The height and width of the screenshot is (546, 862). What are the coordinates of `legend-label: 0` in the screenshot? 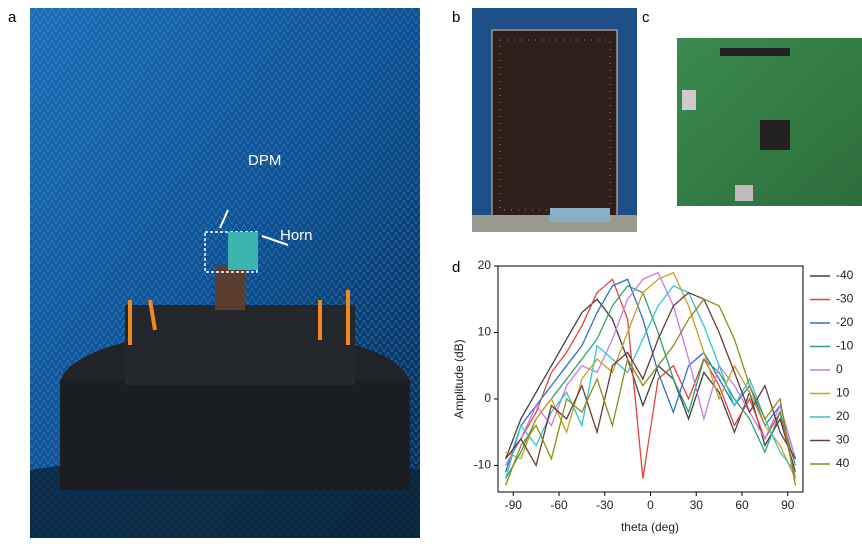 It's located at (839, 369).